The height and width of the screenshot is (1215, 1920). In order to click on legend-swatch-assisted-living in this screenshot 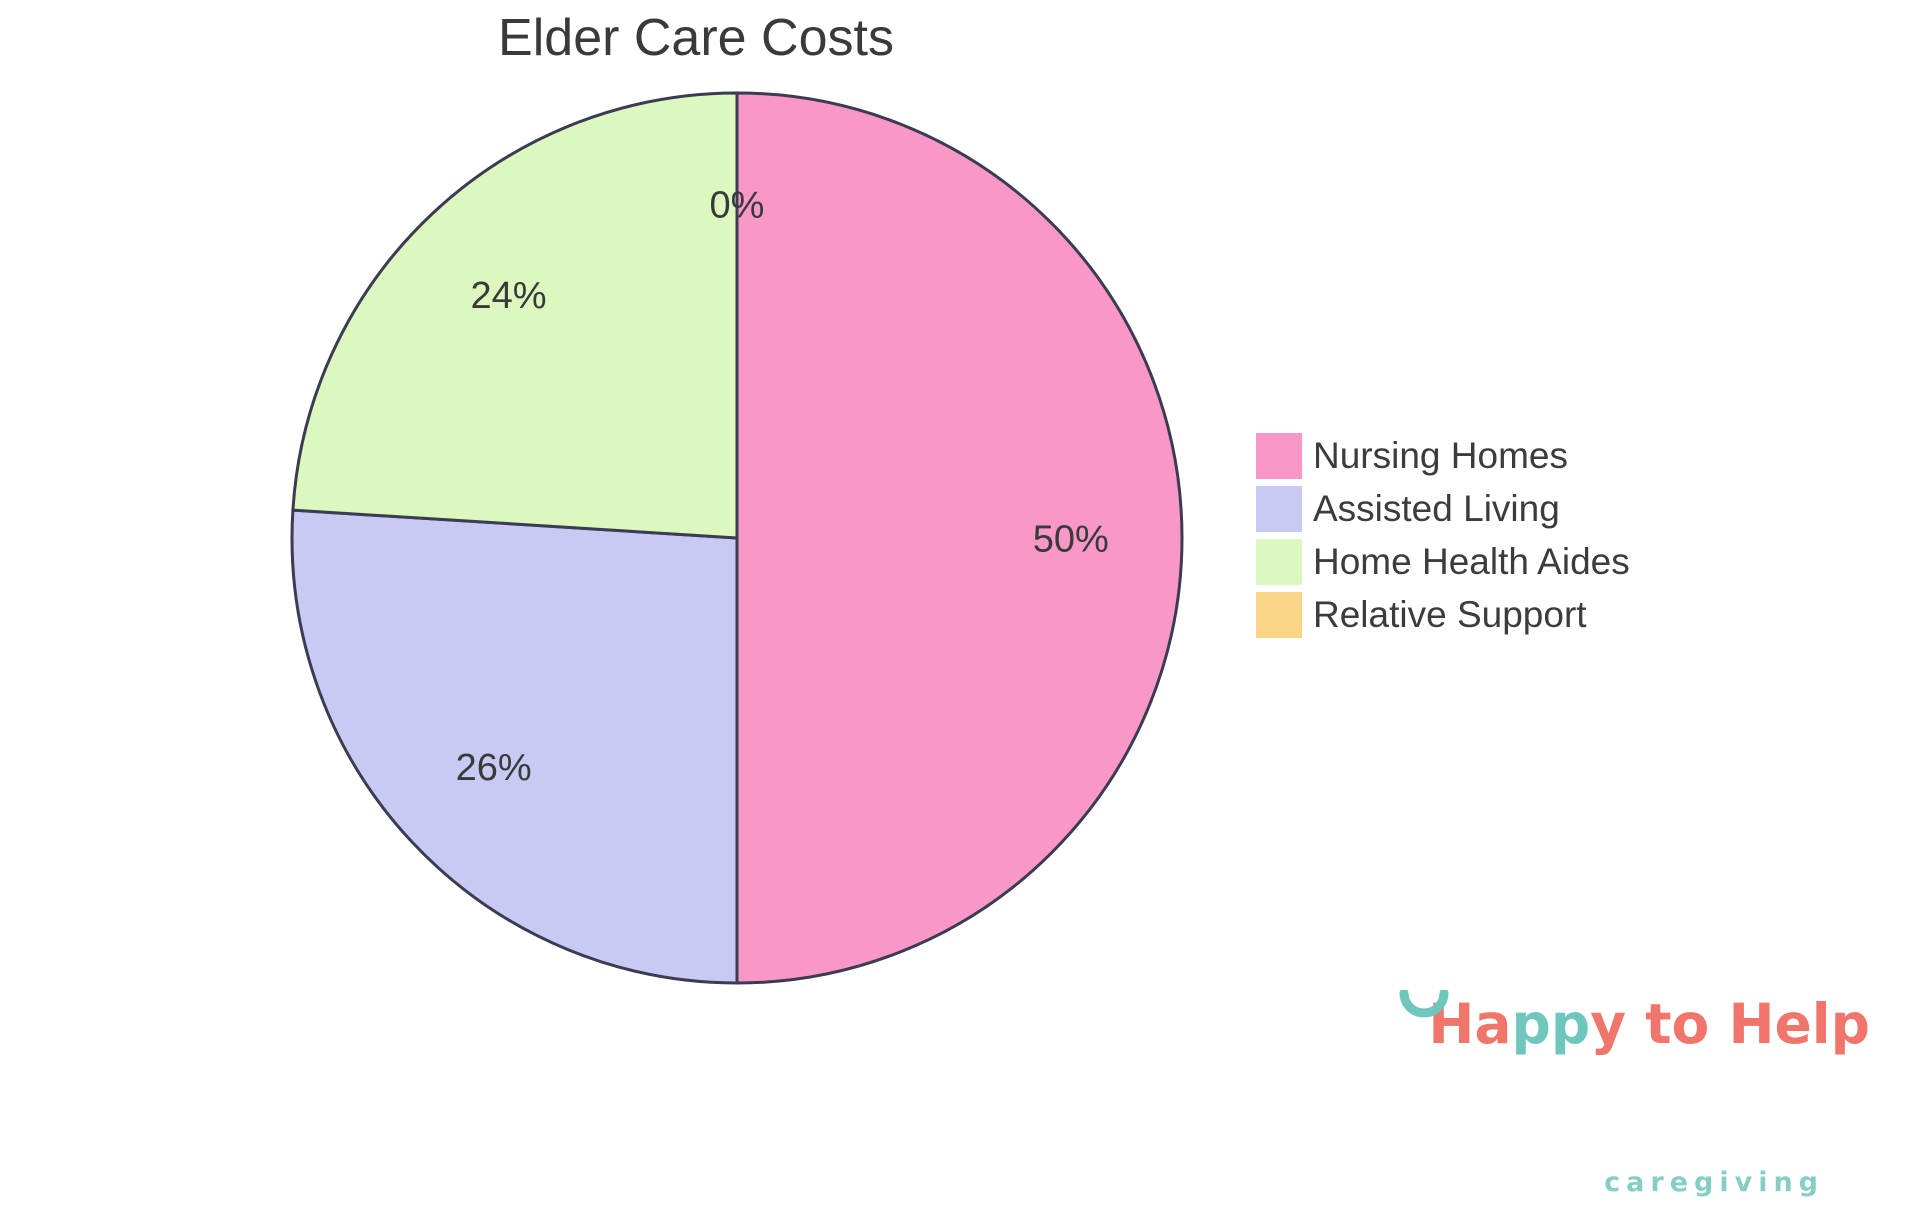, I will do `click(1279, 509)`.